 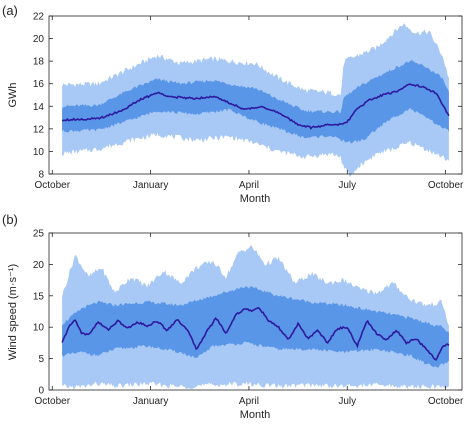 What do you see at coordinates (151, 185) in the screenshot?
I see `x-tick-label-a: January` at bounding box center [151, 185].